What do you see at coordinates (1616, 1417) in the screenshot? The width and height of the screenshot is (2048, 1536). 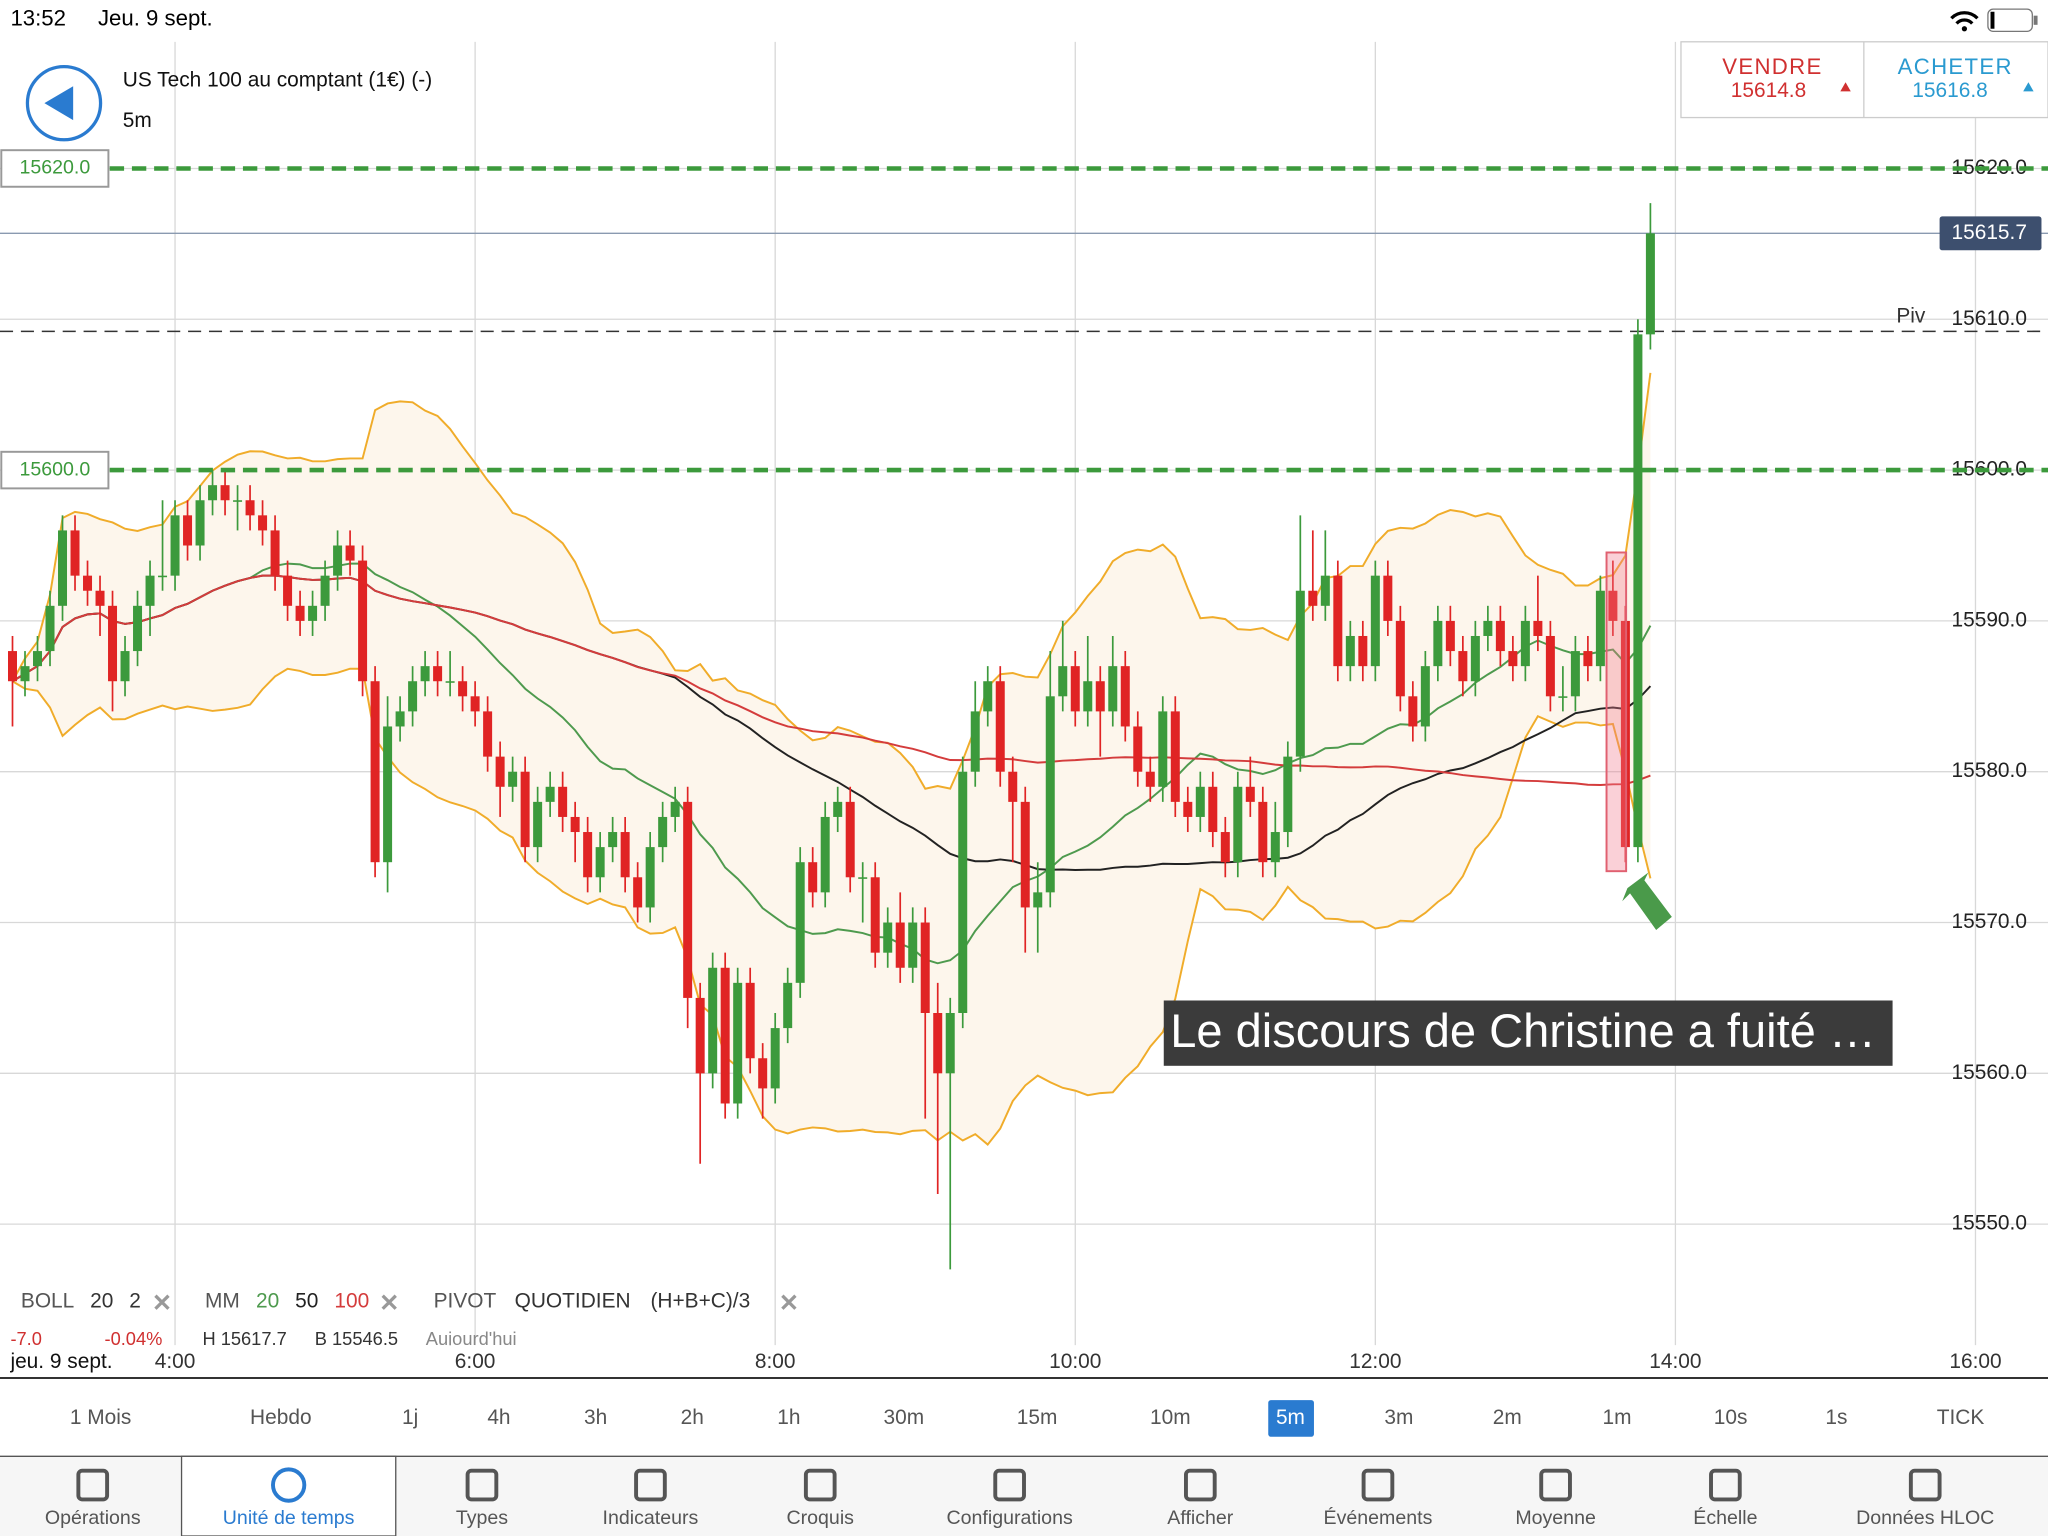 I see `timeframe: 1m` at bounding box center [1616, 1417].